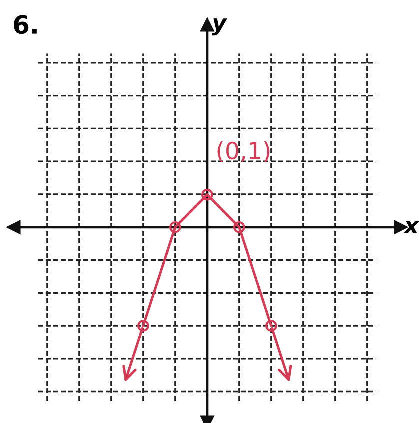  Describe the element at coordinates (411, 227) in the screenshot. I see `x-axis-title: x` at that location.